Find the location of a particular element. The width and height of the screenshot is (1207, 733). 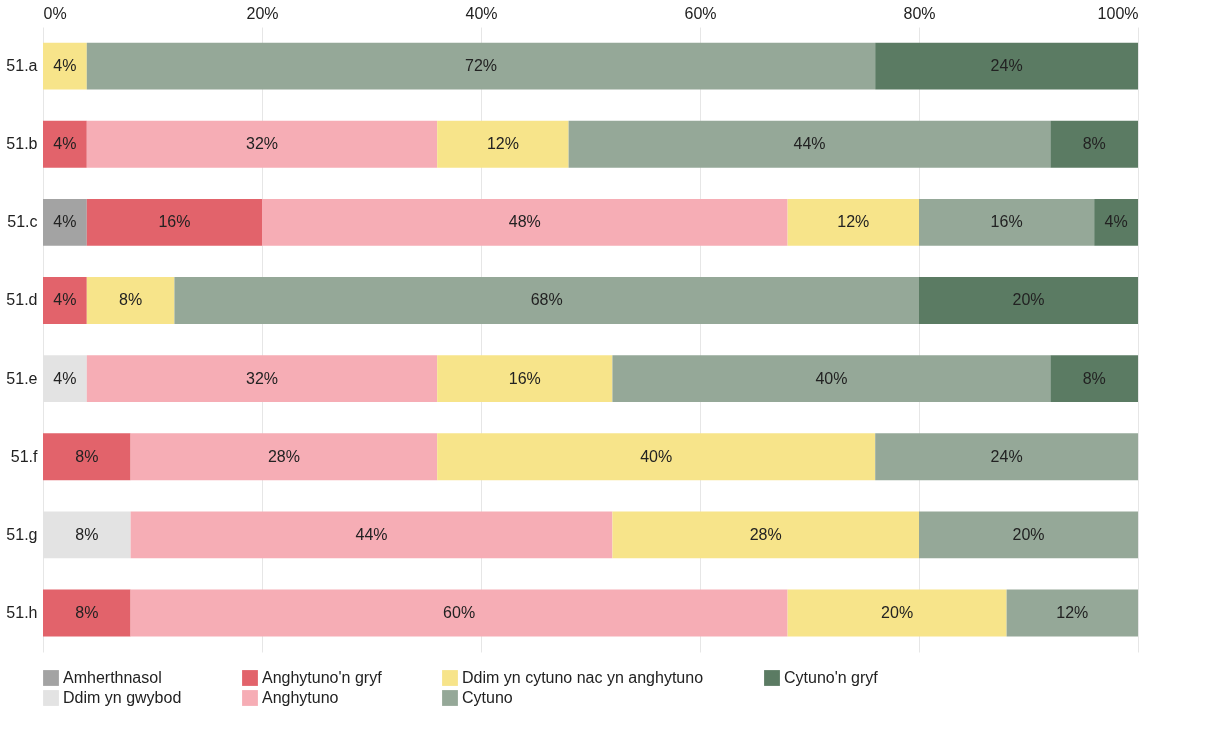

legend-label: Anghytuno'n gryf is located at coordinates (322, 677).